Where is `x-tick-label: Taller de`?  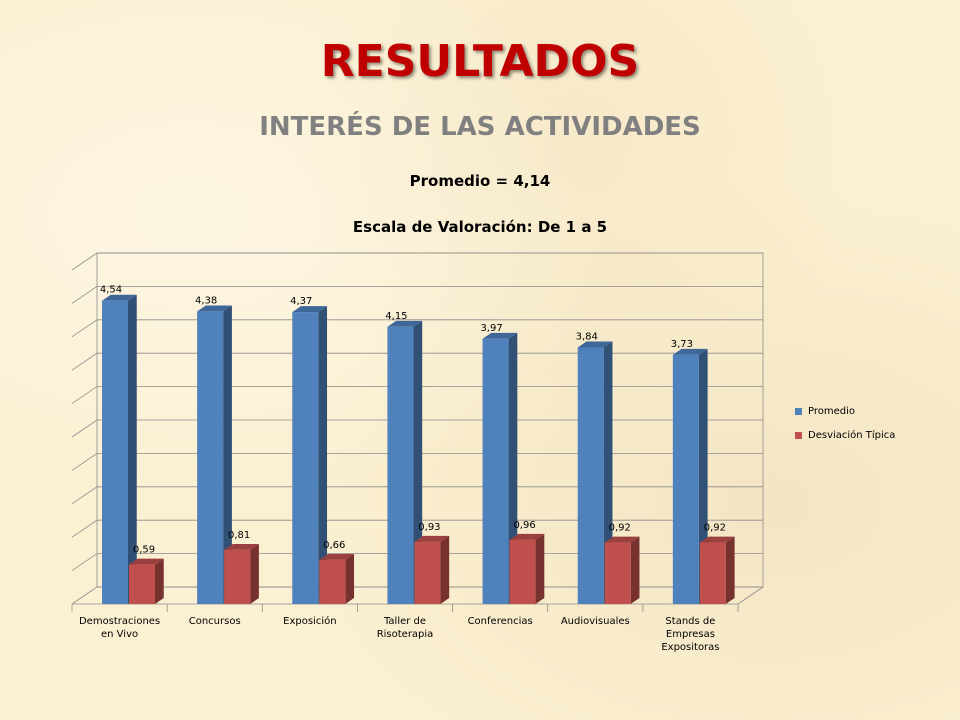
x-tick-label: Taller de is located at coordinates (404, 621).